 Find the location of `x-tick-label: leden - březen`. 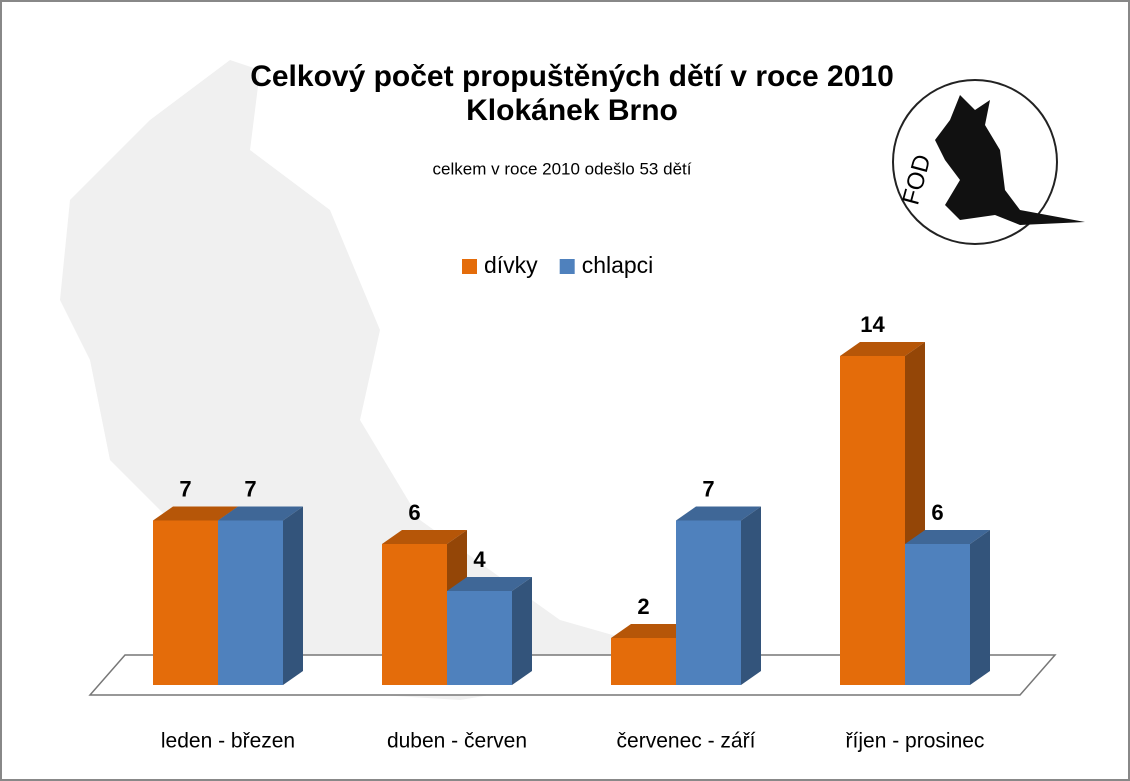

x-tick-label: leden - březen is located at coordinates (228, 741).